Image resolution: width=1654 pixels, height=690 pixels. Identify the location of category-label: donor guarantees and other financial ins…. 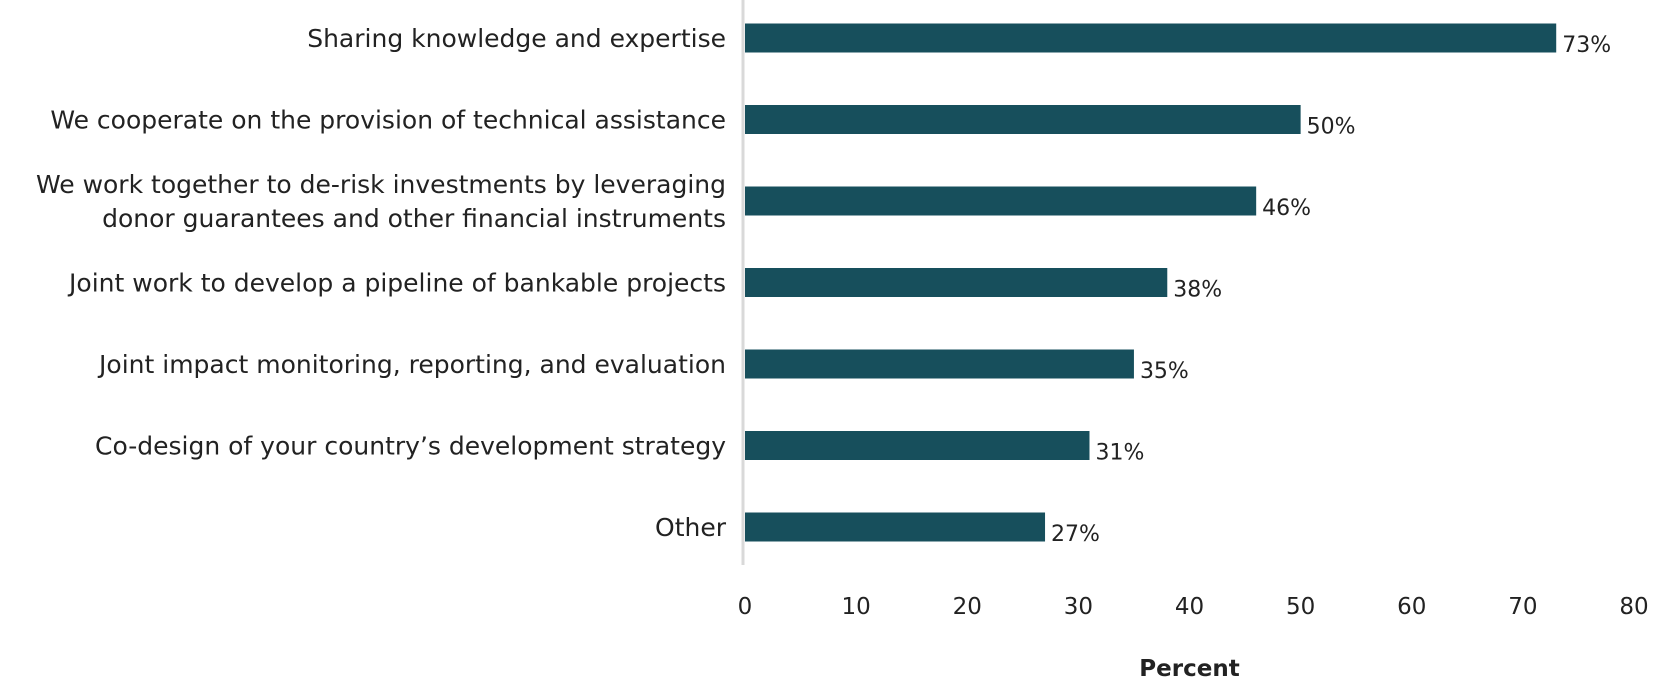
(414, 218).